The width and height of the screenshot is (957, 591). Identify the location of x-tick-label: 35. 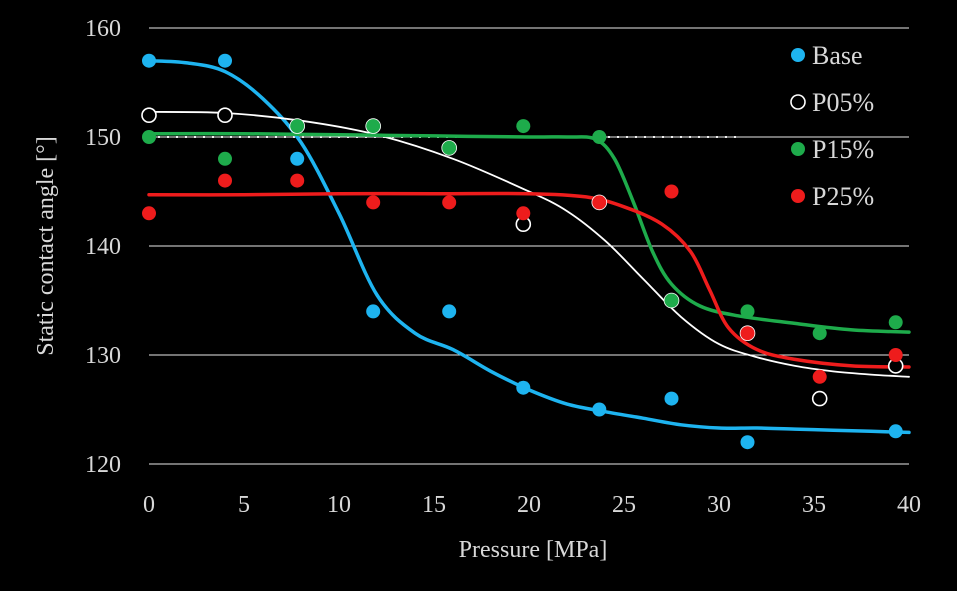
(814, 505).